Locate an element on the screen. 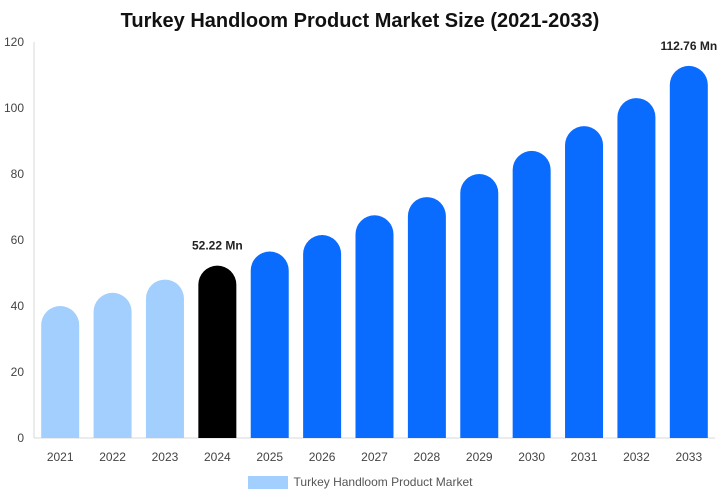  x-tick-label: 2022 is located at coordinates (112, 457).